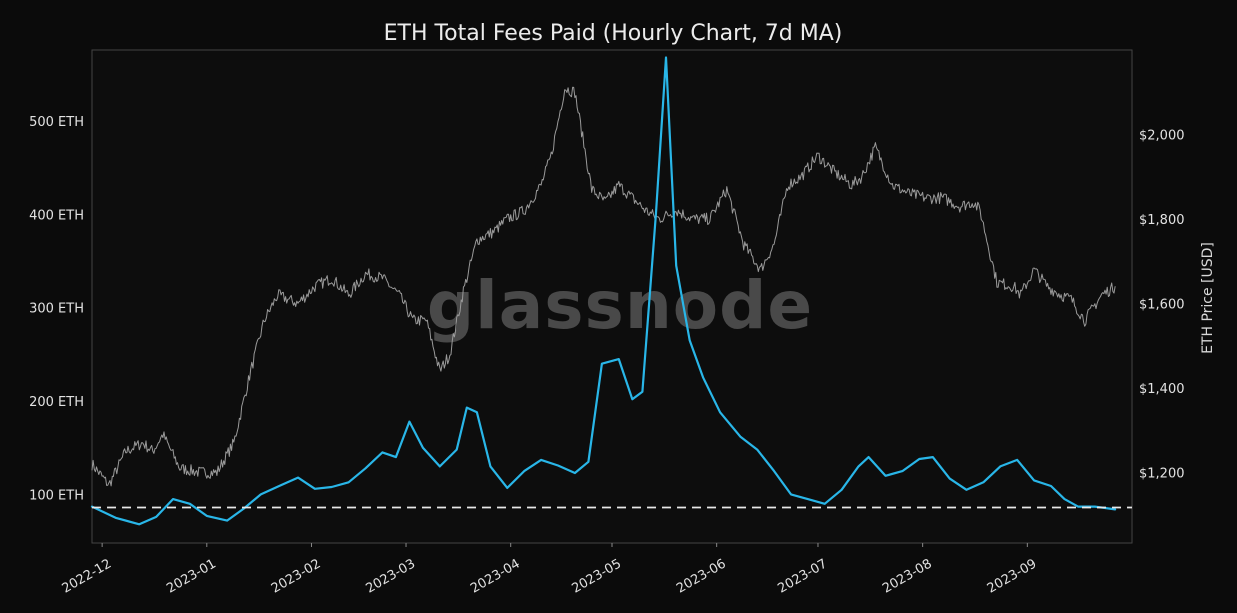 The image size is (1237, 613). What do you see at coordinates (1162, 135) in the screenshot?
I see `right-tick-label: $2,000` at bounding box center [1162, 135].